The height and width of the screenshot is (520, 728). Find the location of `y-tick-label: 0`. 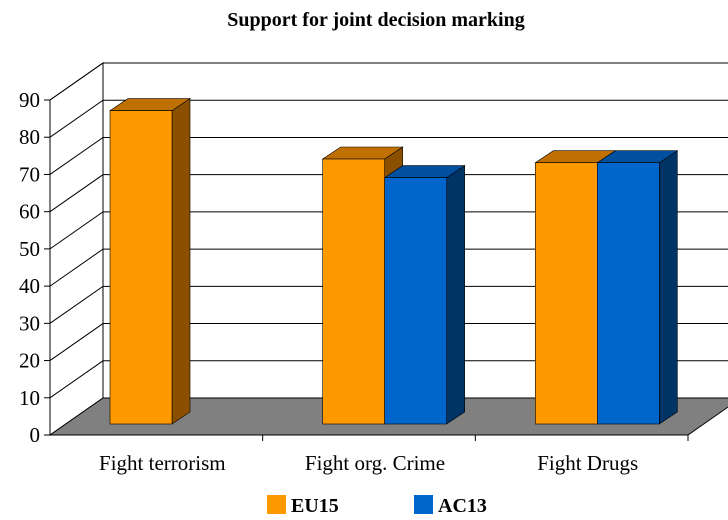

y-tick-label: 0 is located at coordinates (35, 435).